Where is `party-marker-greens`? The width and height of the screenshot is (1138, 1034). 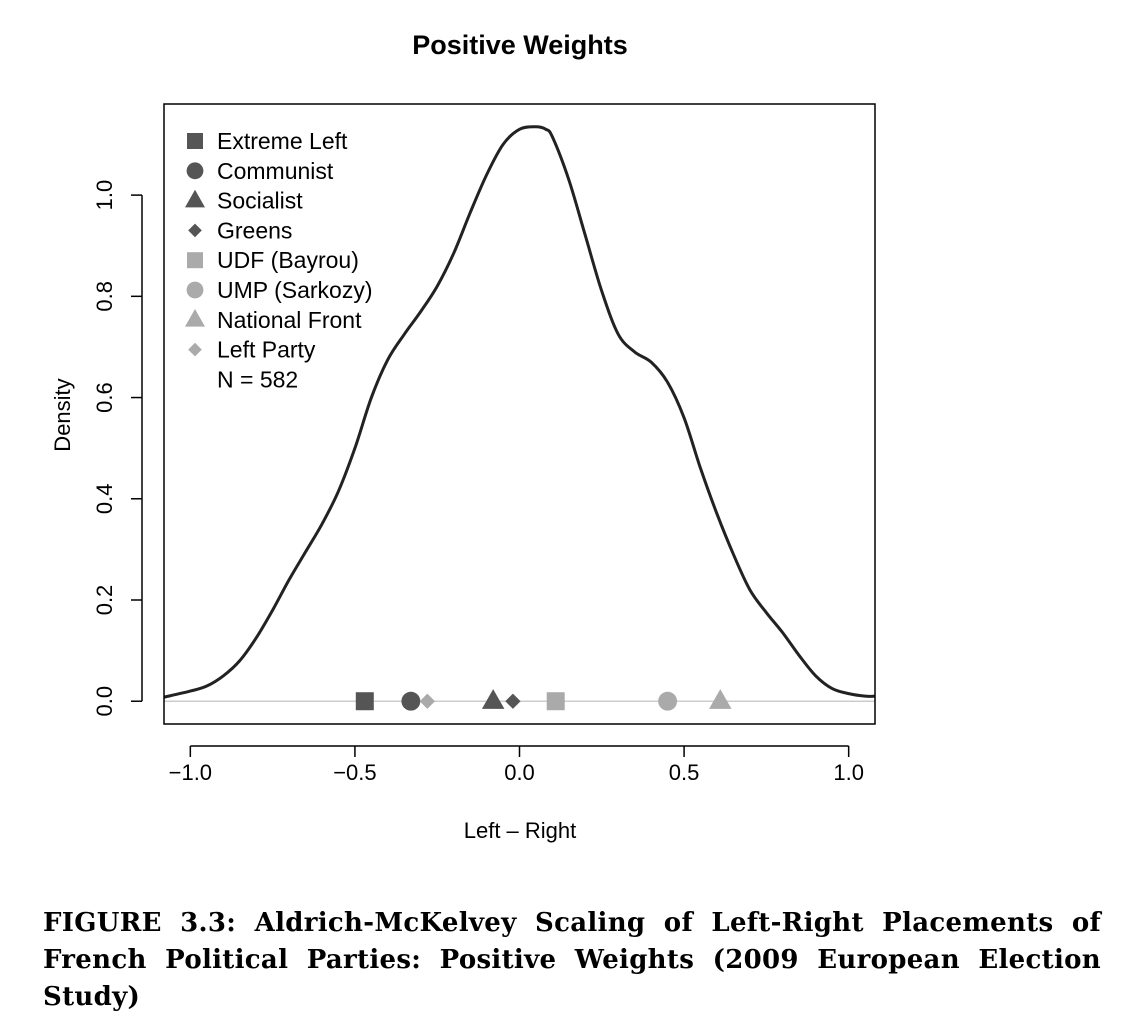 party-marker-greens is located at coordinates (513, 701).